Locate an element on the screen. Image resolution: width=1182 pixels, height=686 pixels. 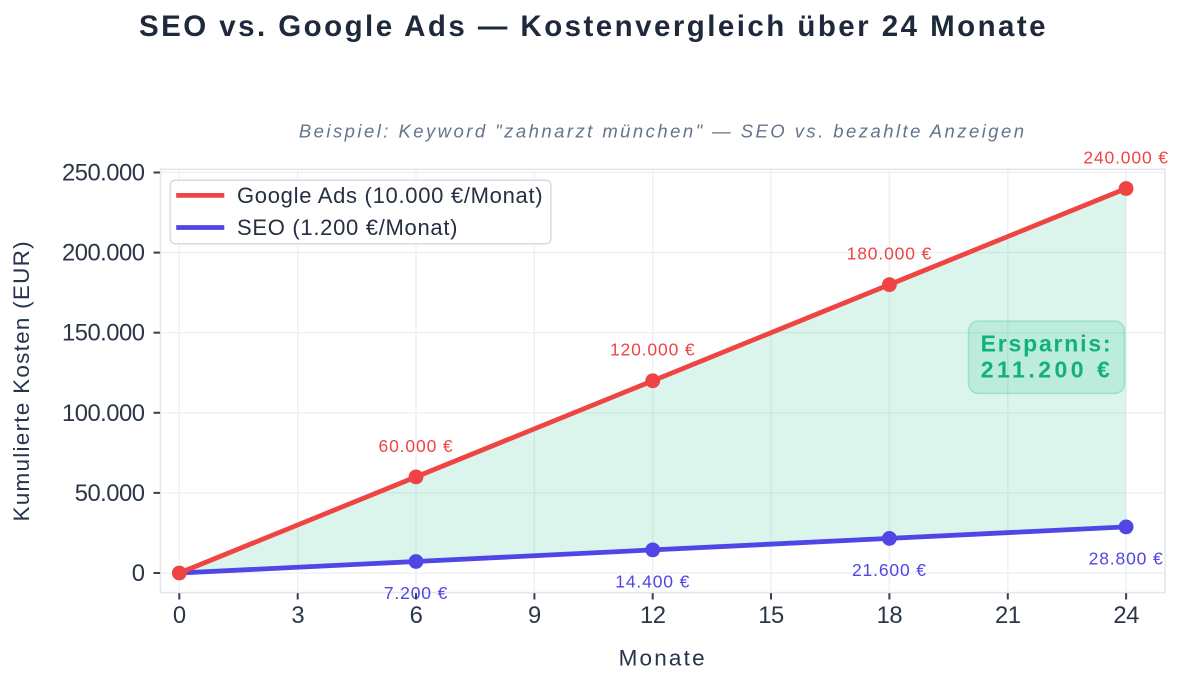
svg-text: 150.000 is located at coordinates (103, 333).